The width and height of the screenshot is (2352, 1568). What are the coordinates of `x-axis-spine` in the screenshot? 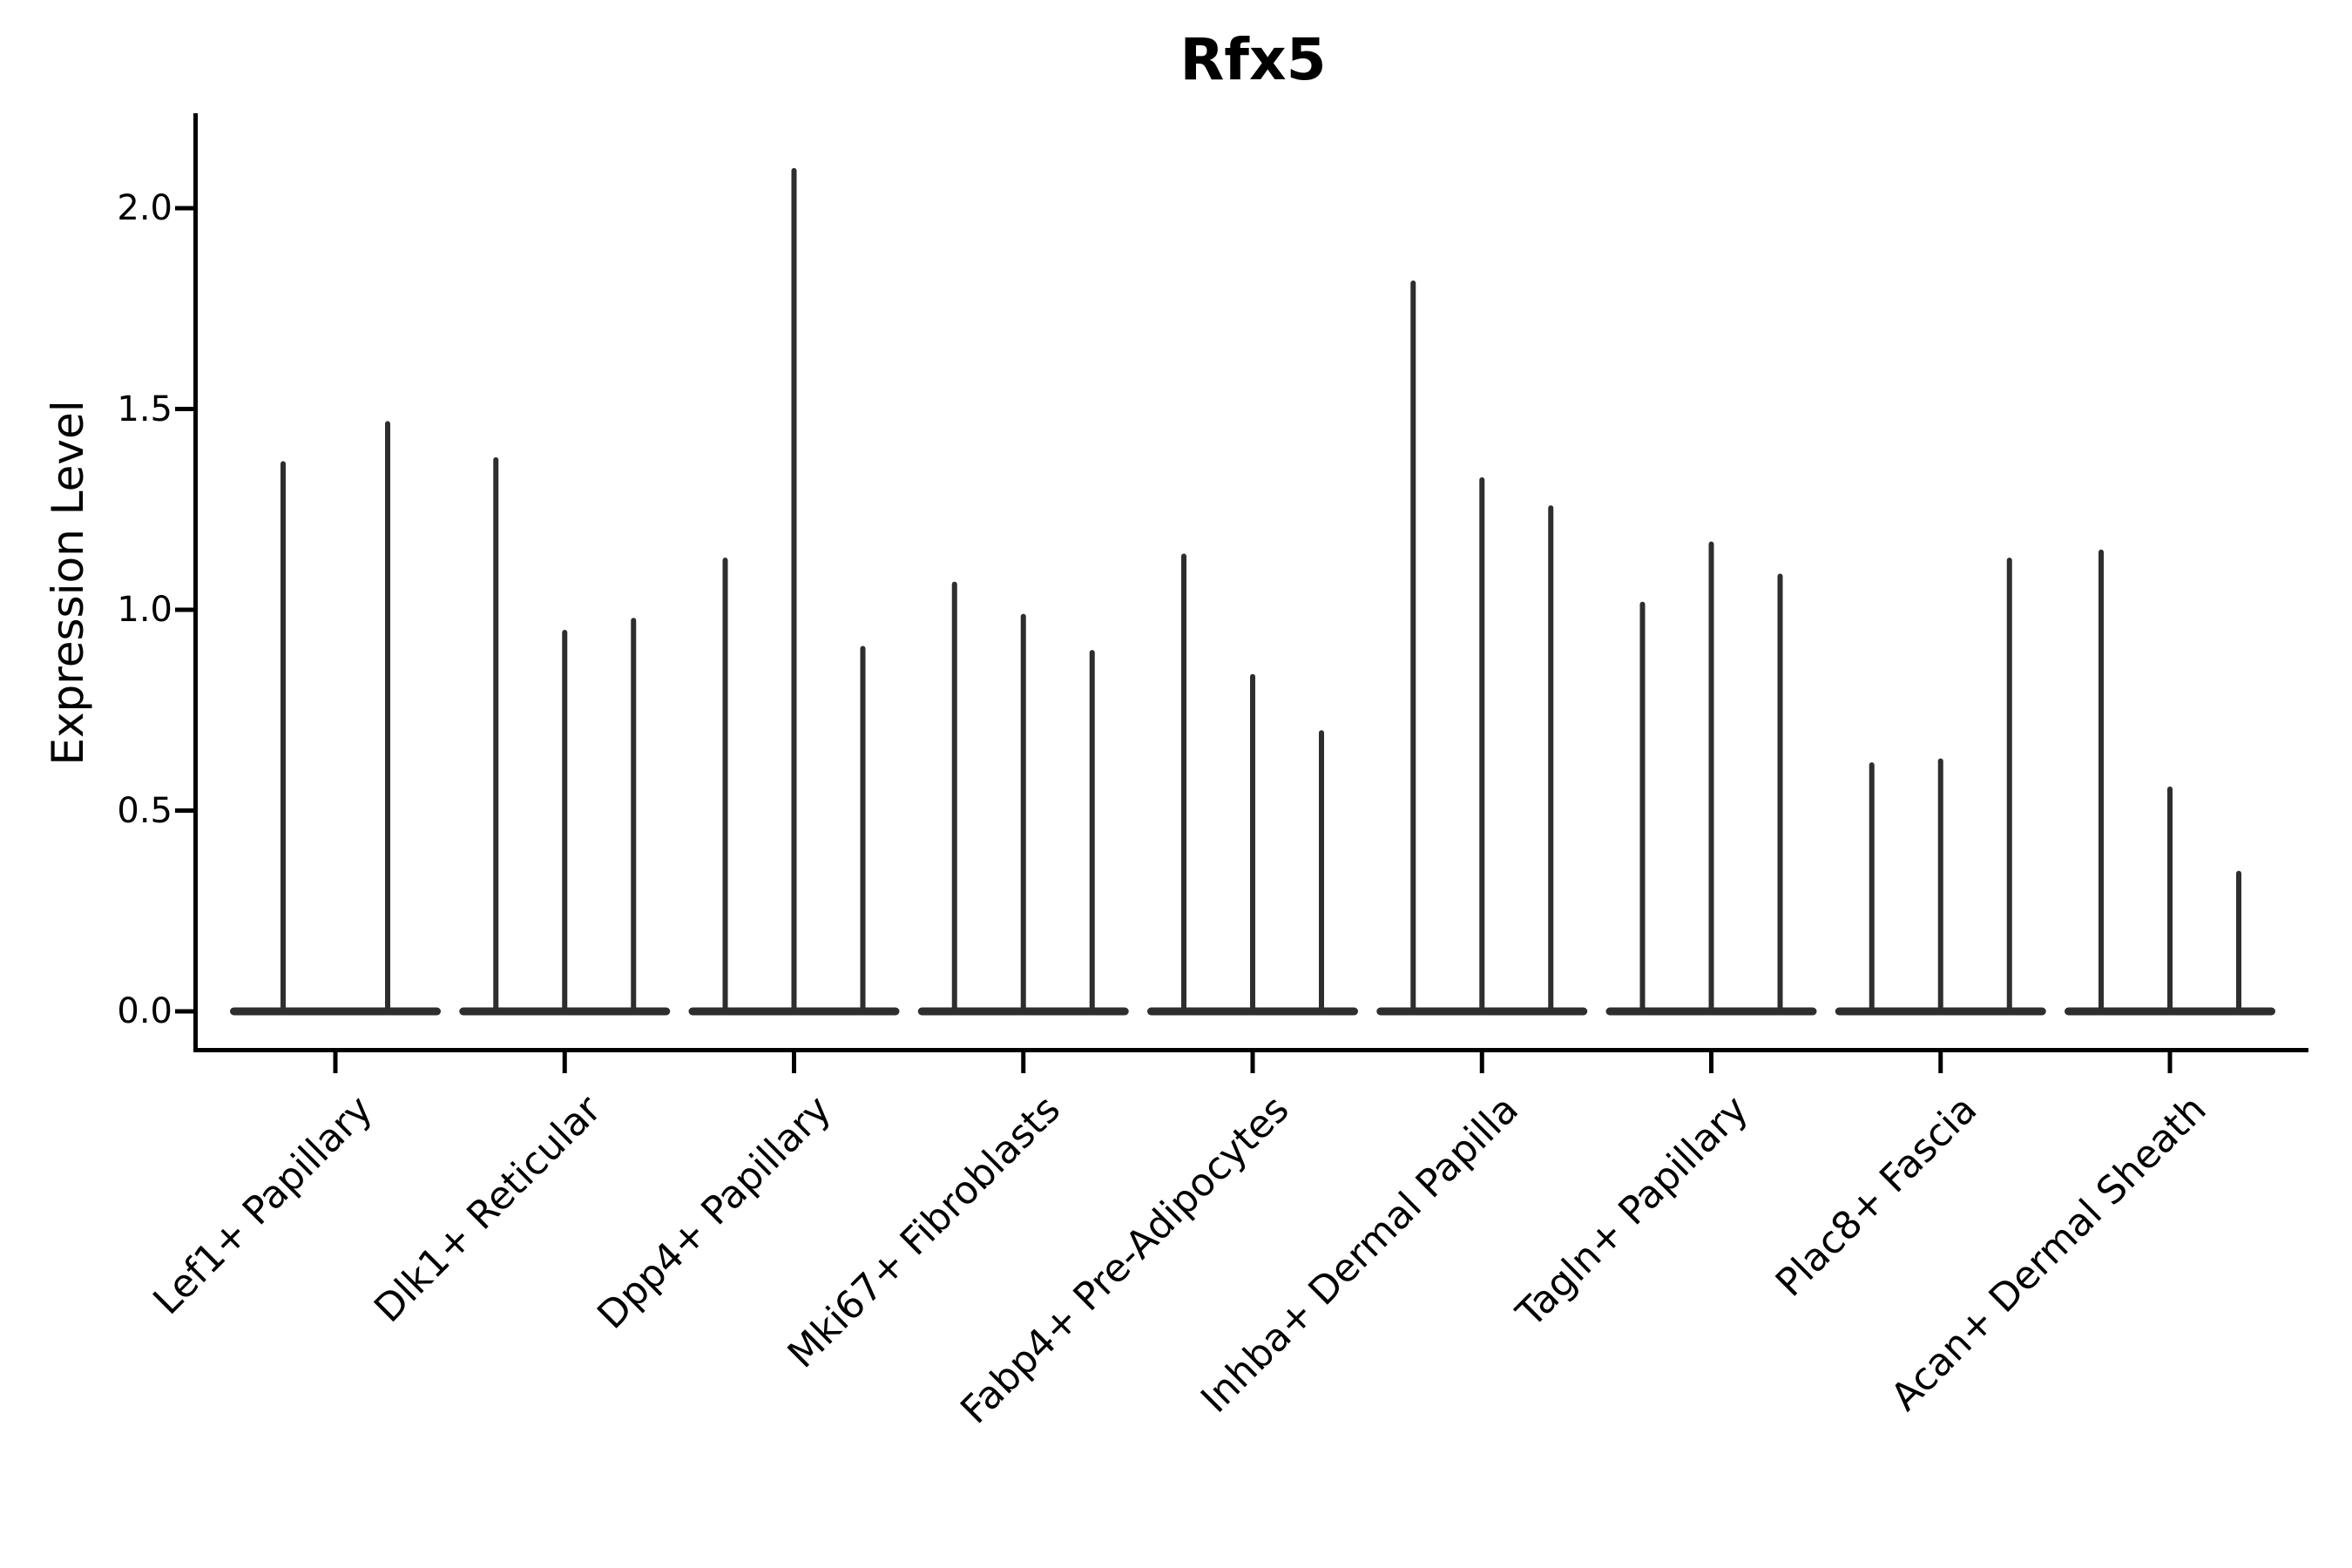 It's located at (1250, 1050).